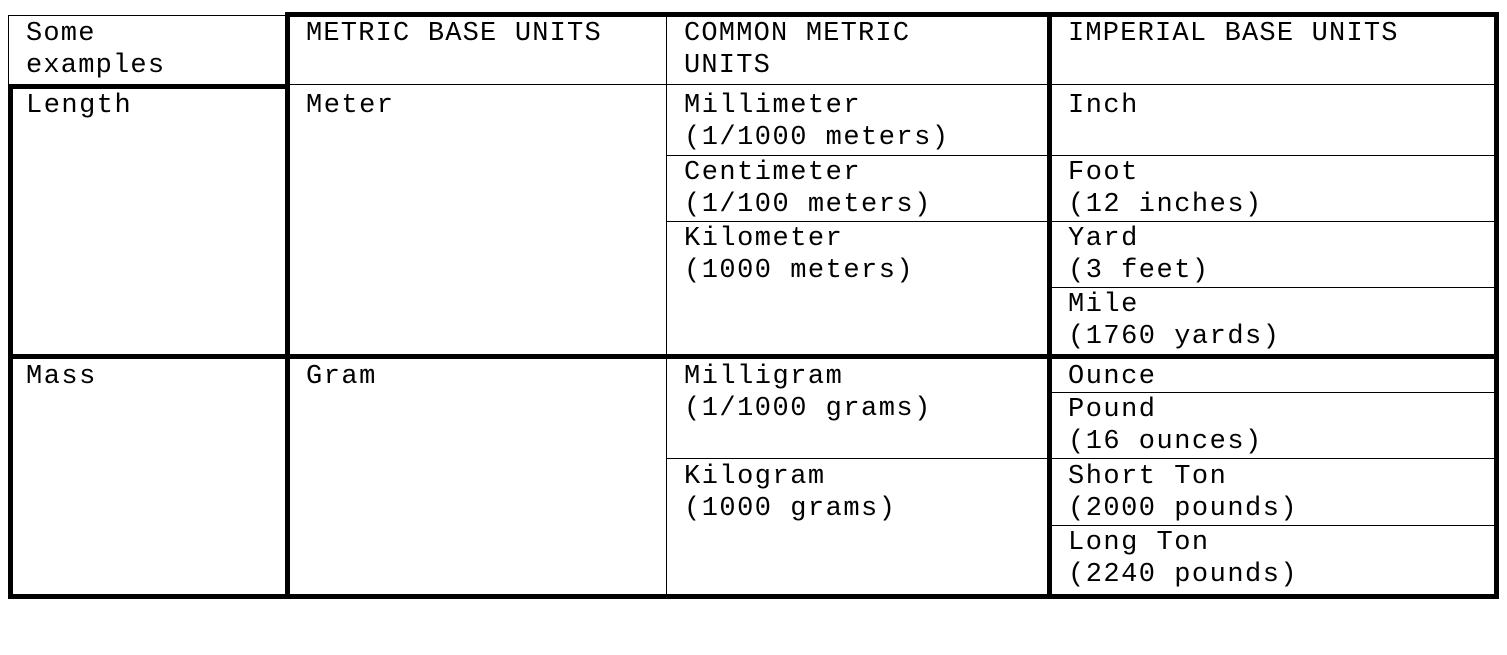  What do you see at coordinates (1049, 305) in the screenshot?
I see `grid-line-v3-thick` at bounding box center [1049, 305].